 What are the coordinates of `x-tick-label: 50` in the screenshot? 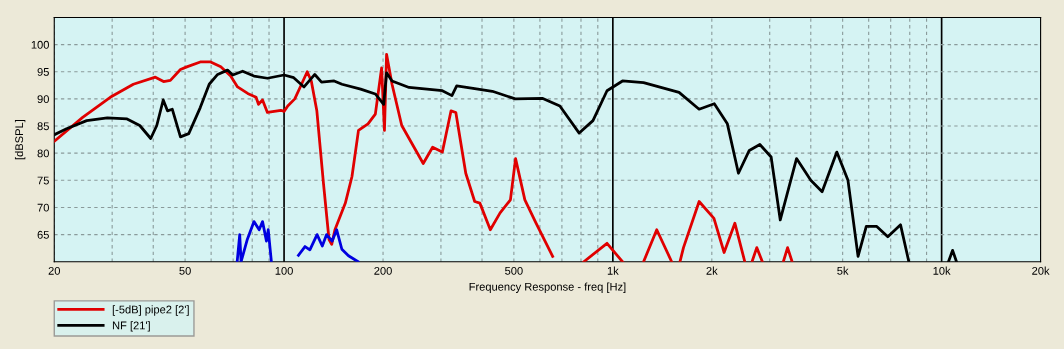 It's located at (185, 270).